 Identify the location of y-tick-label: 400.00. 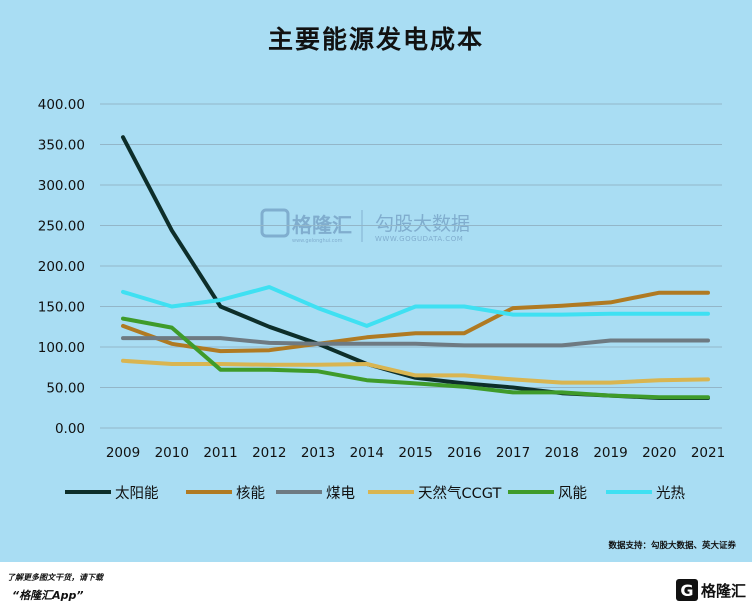
(61, 105).